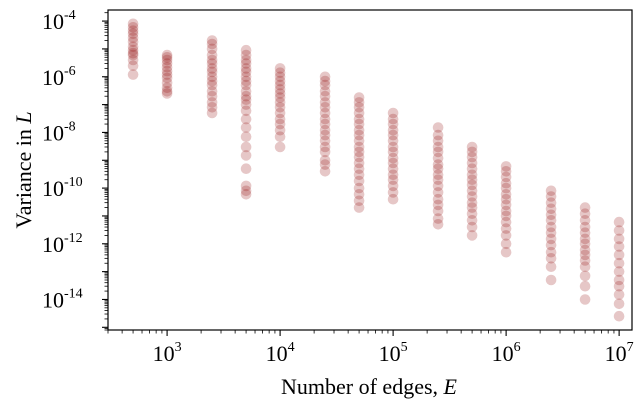 The image size is (641, 401). I want to click on x-tick-exponent: 3, so click(178, 347).